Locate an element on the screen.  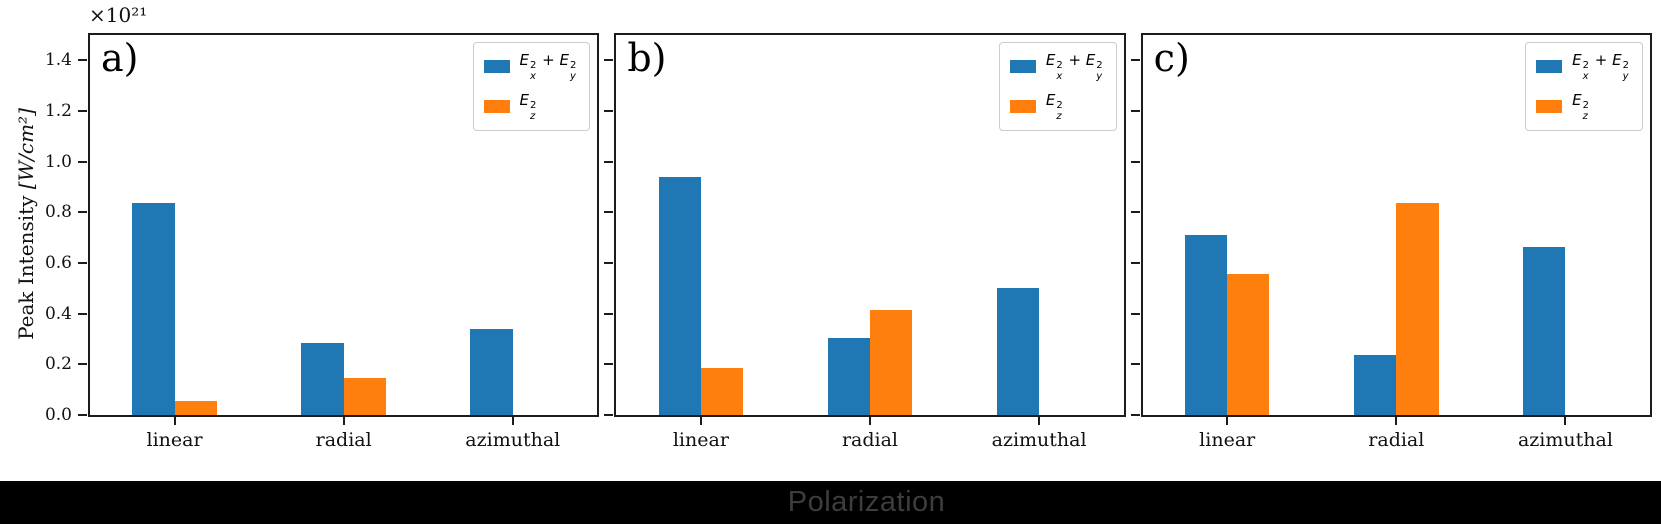
y-axis-tick-label: 0.0 is located at coordinates (58, 415).